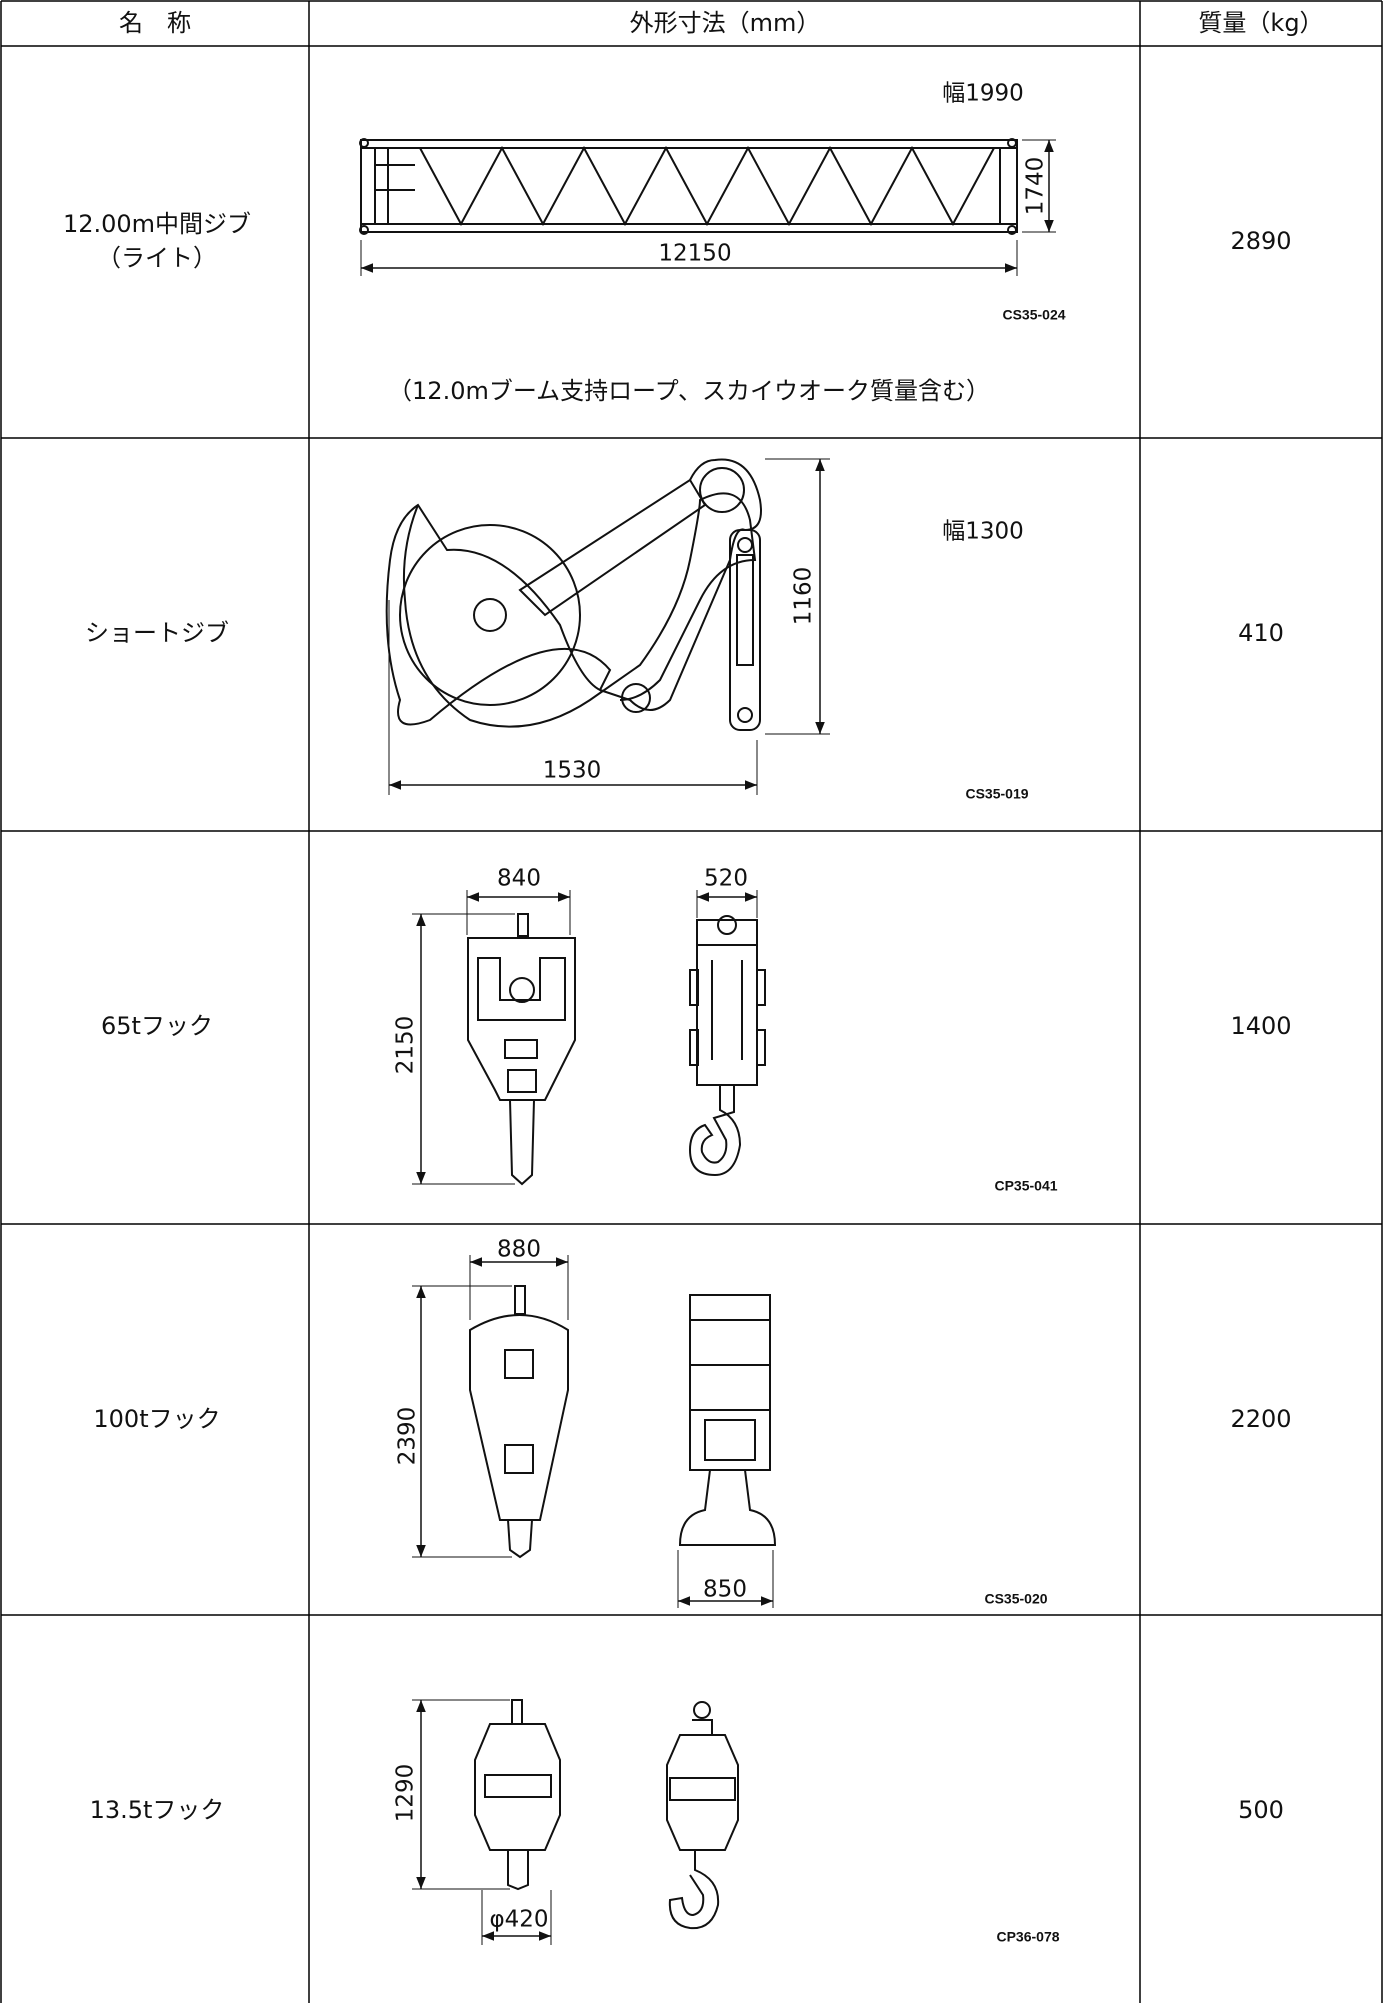  What do you see at coordinates (156, 1419) in the screenshot?
I see `item-name: 100tフック` at bounding box center [156, 1419].